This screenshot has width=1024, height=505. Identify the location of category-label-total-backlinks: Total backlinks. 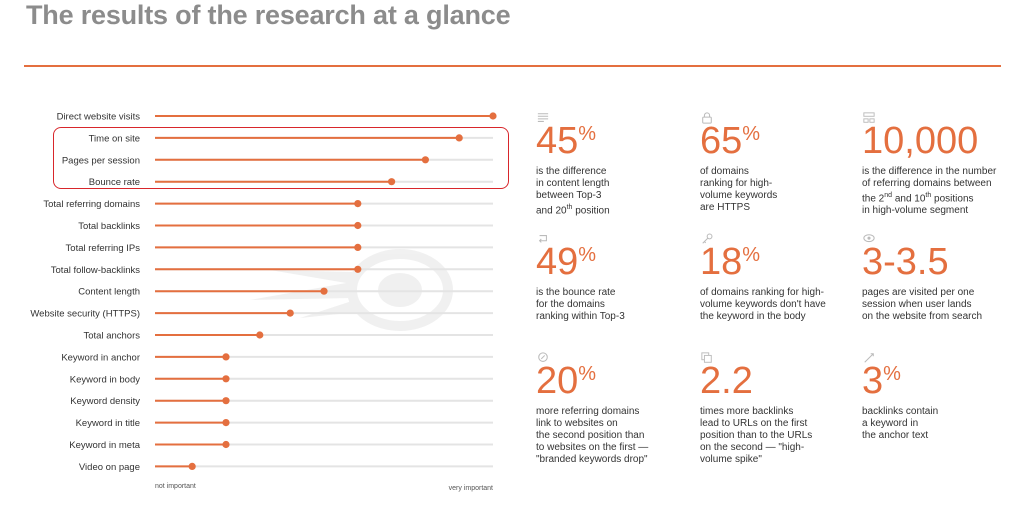
(109, 226).